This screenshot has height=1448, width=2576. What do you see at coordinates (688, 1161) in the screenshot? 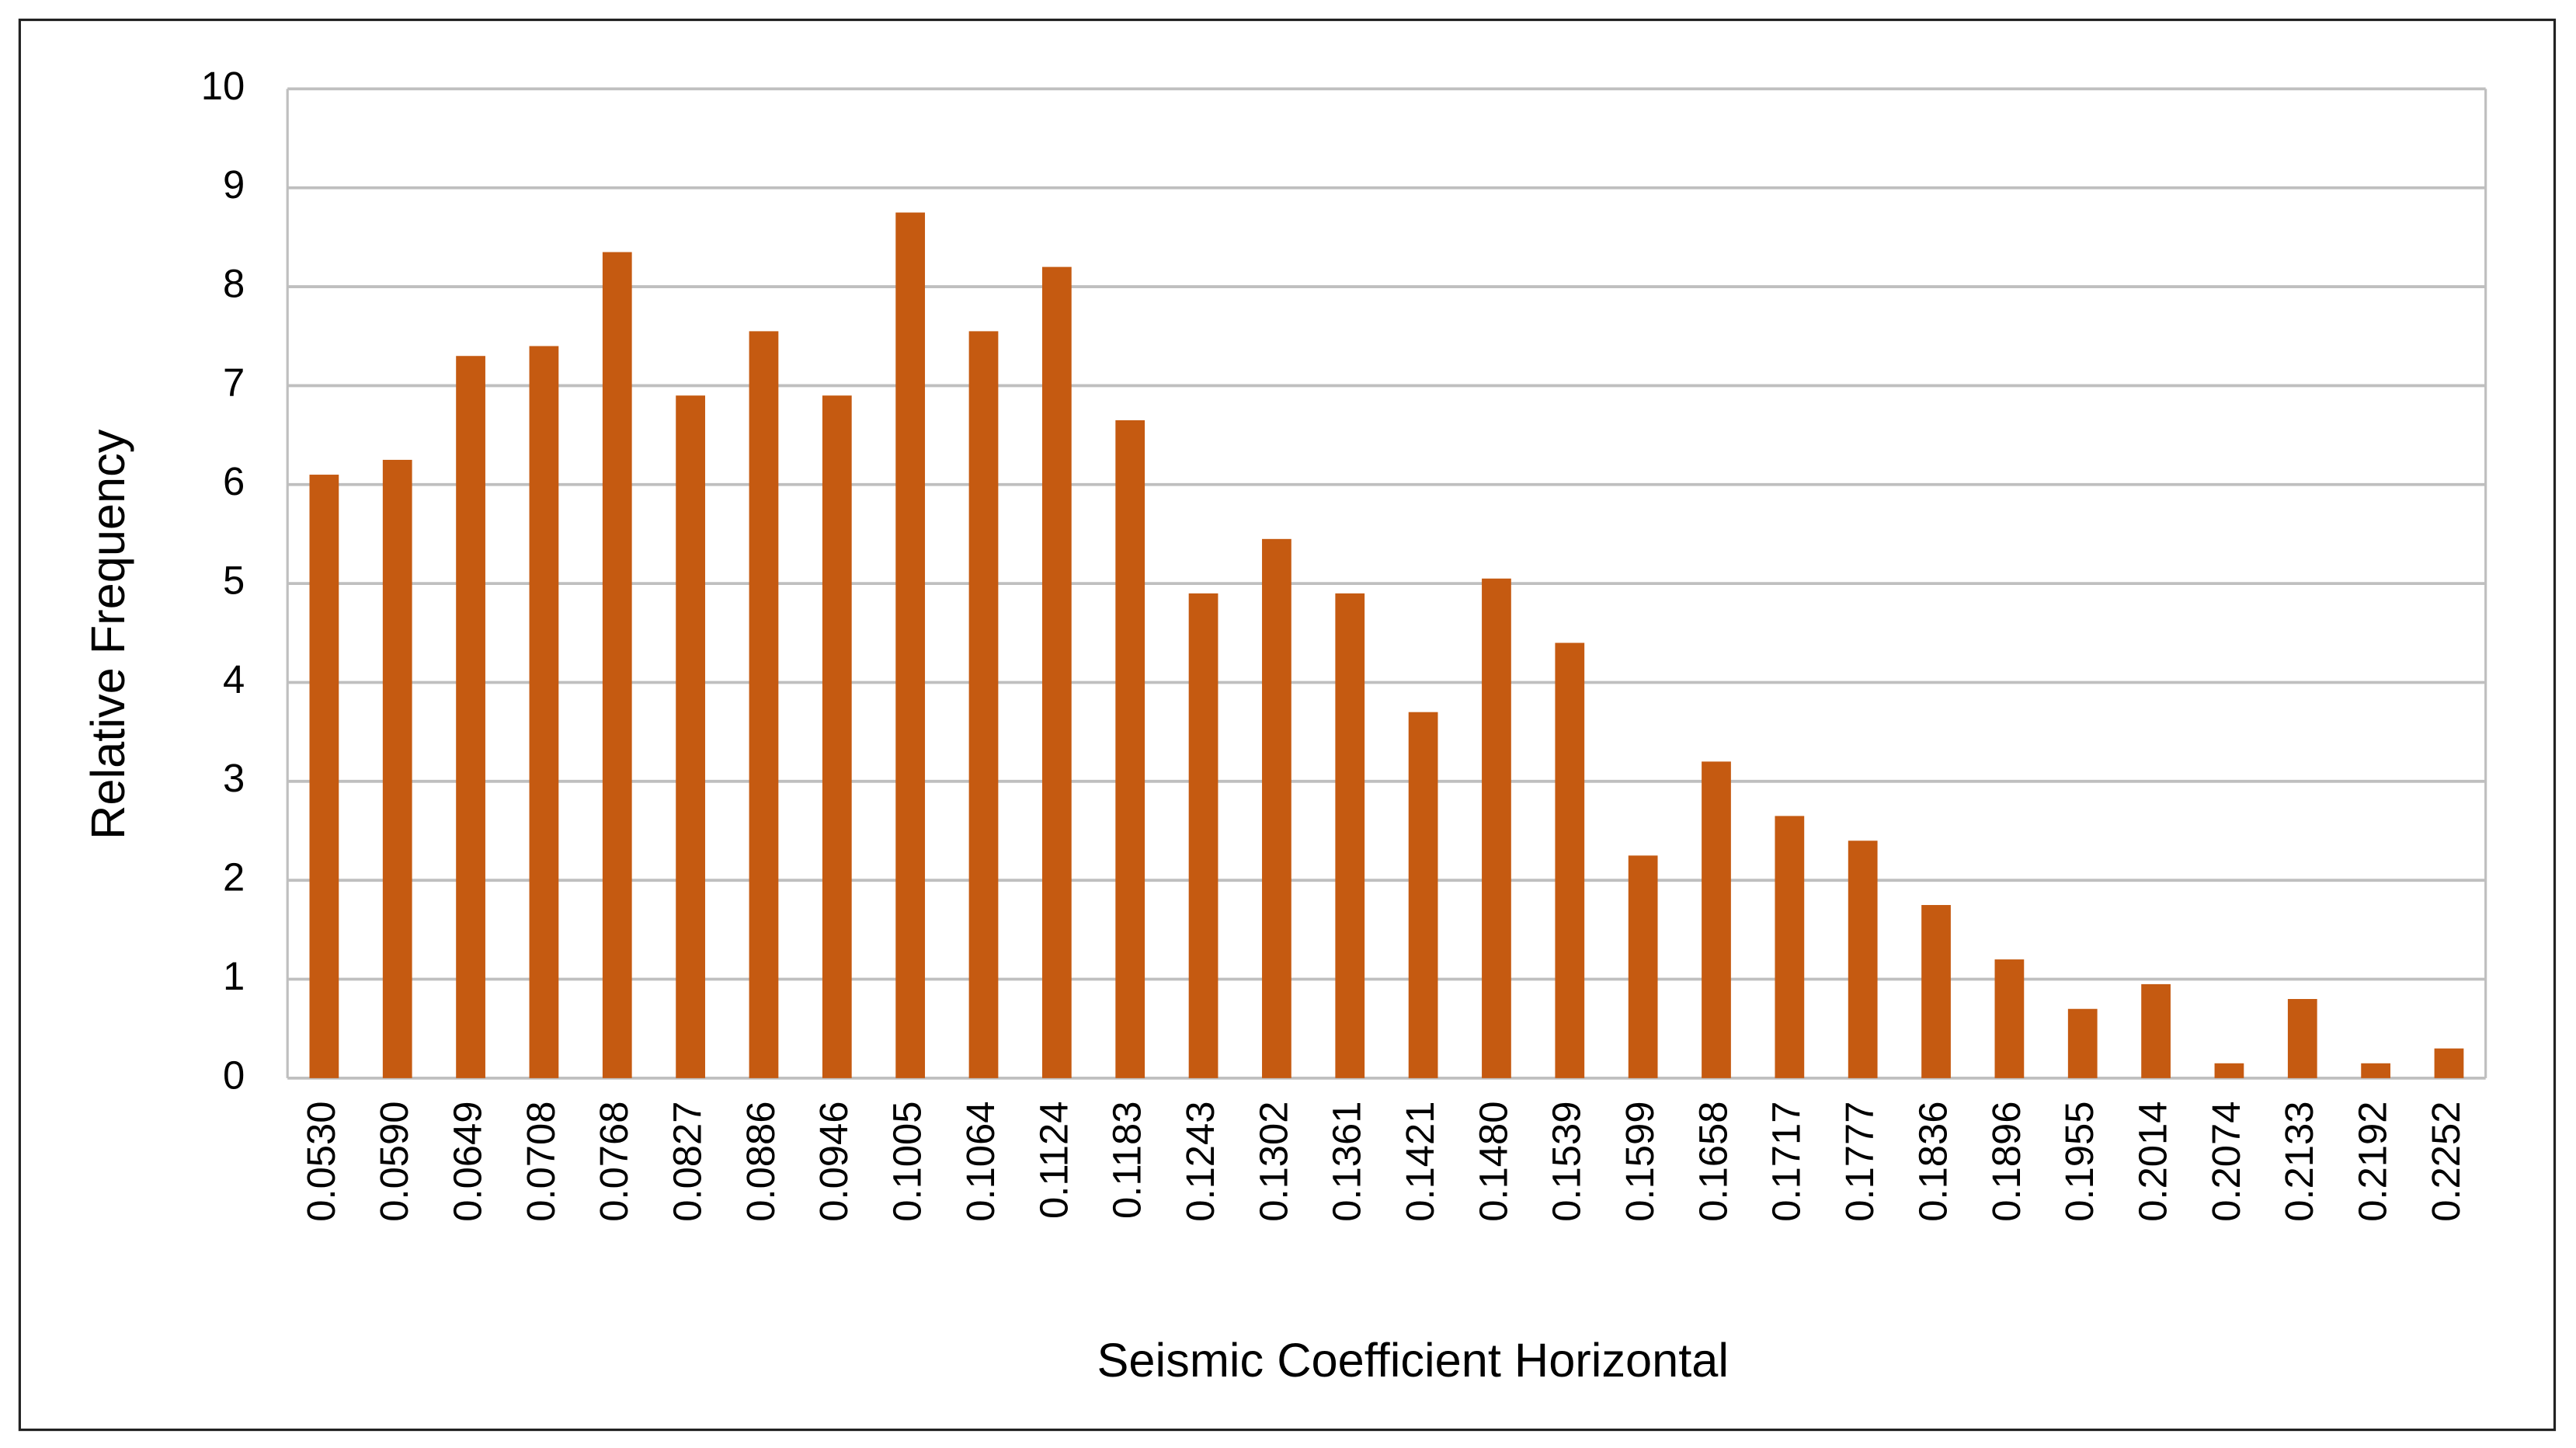
I see `x-tick-label: 0.0827` at bounding box center [688, 1161].